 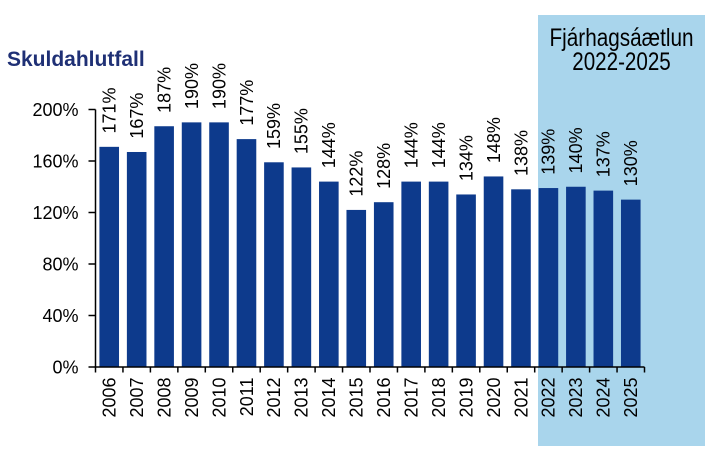 I want to click on svg-text: 155%, so click(x=302, y=131).